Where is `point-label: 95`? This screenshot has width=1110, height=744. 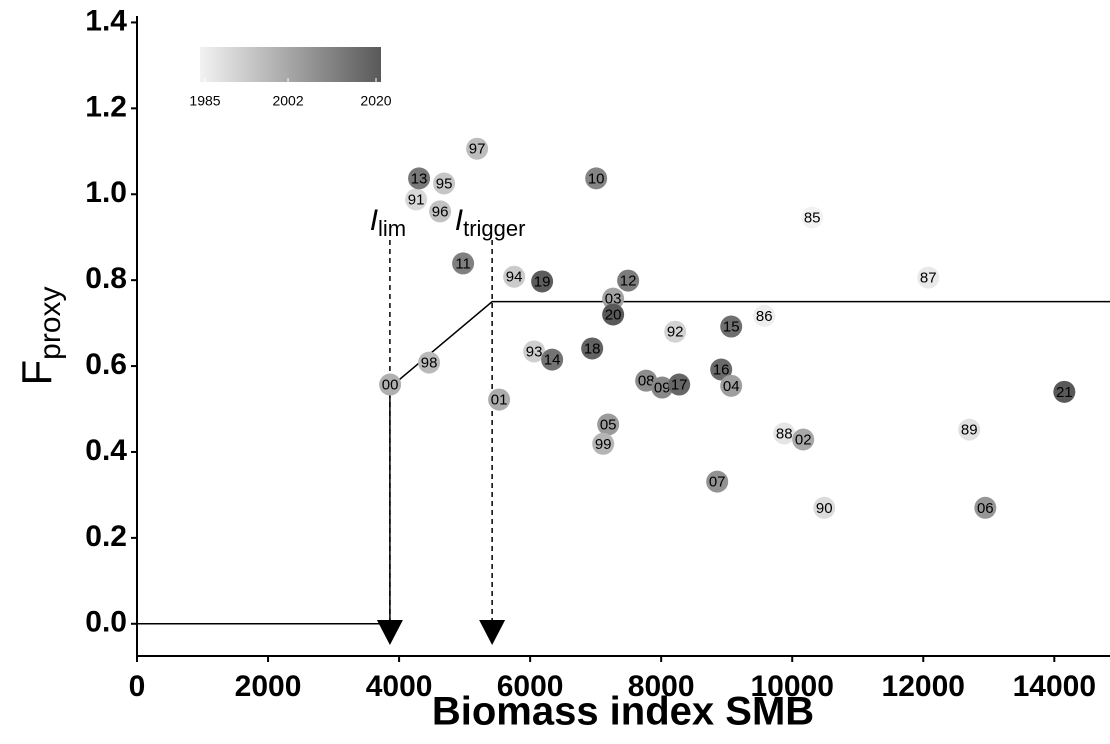 point-label: 95 is located at coordinates (444, 183).